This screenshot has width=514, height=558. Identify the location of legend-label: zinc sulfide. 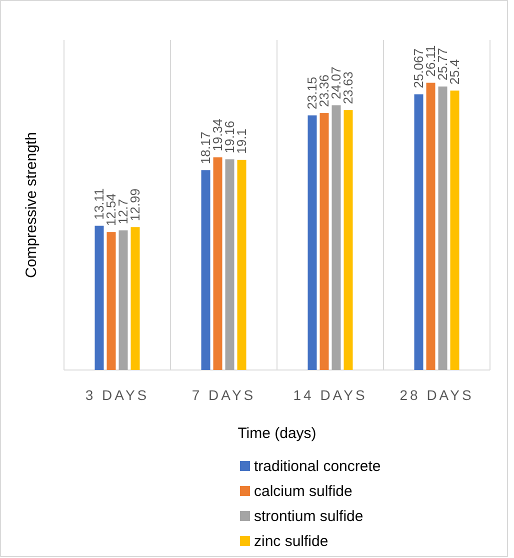
(291, 541).